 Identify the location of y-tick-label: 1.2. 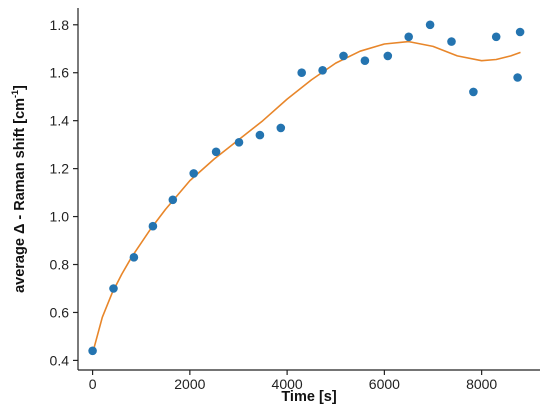
(60, 169).